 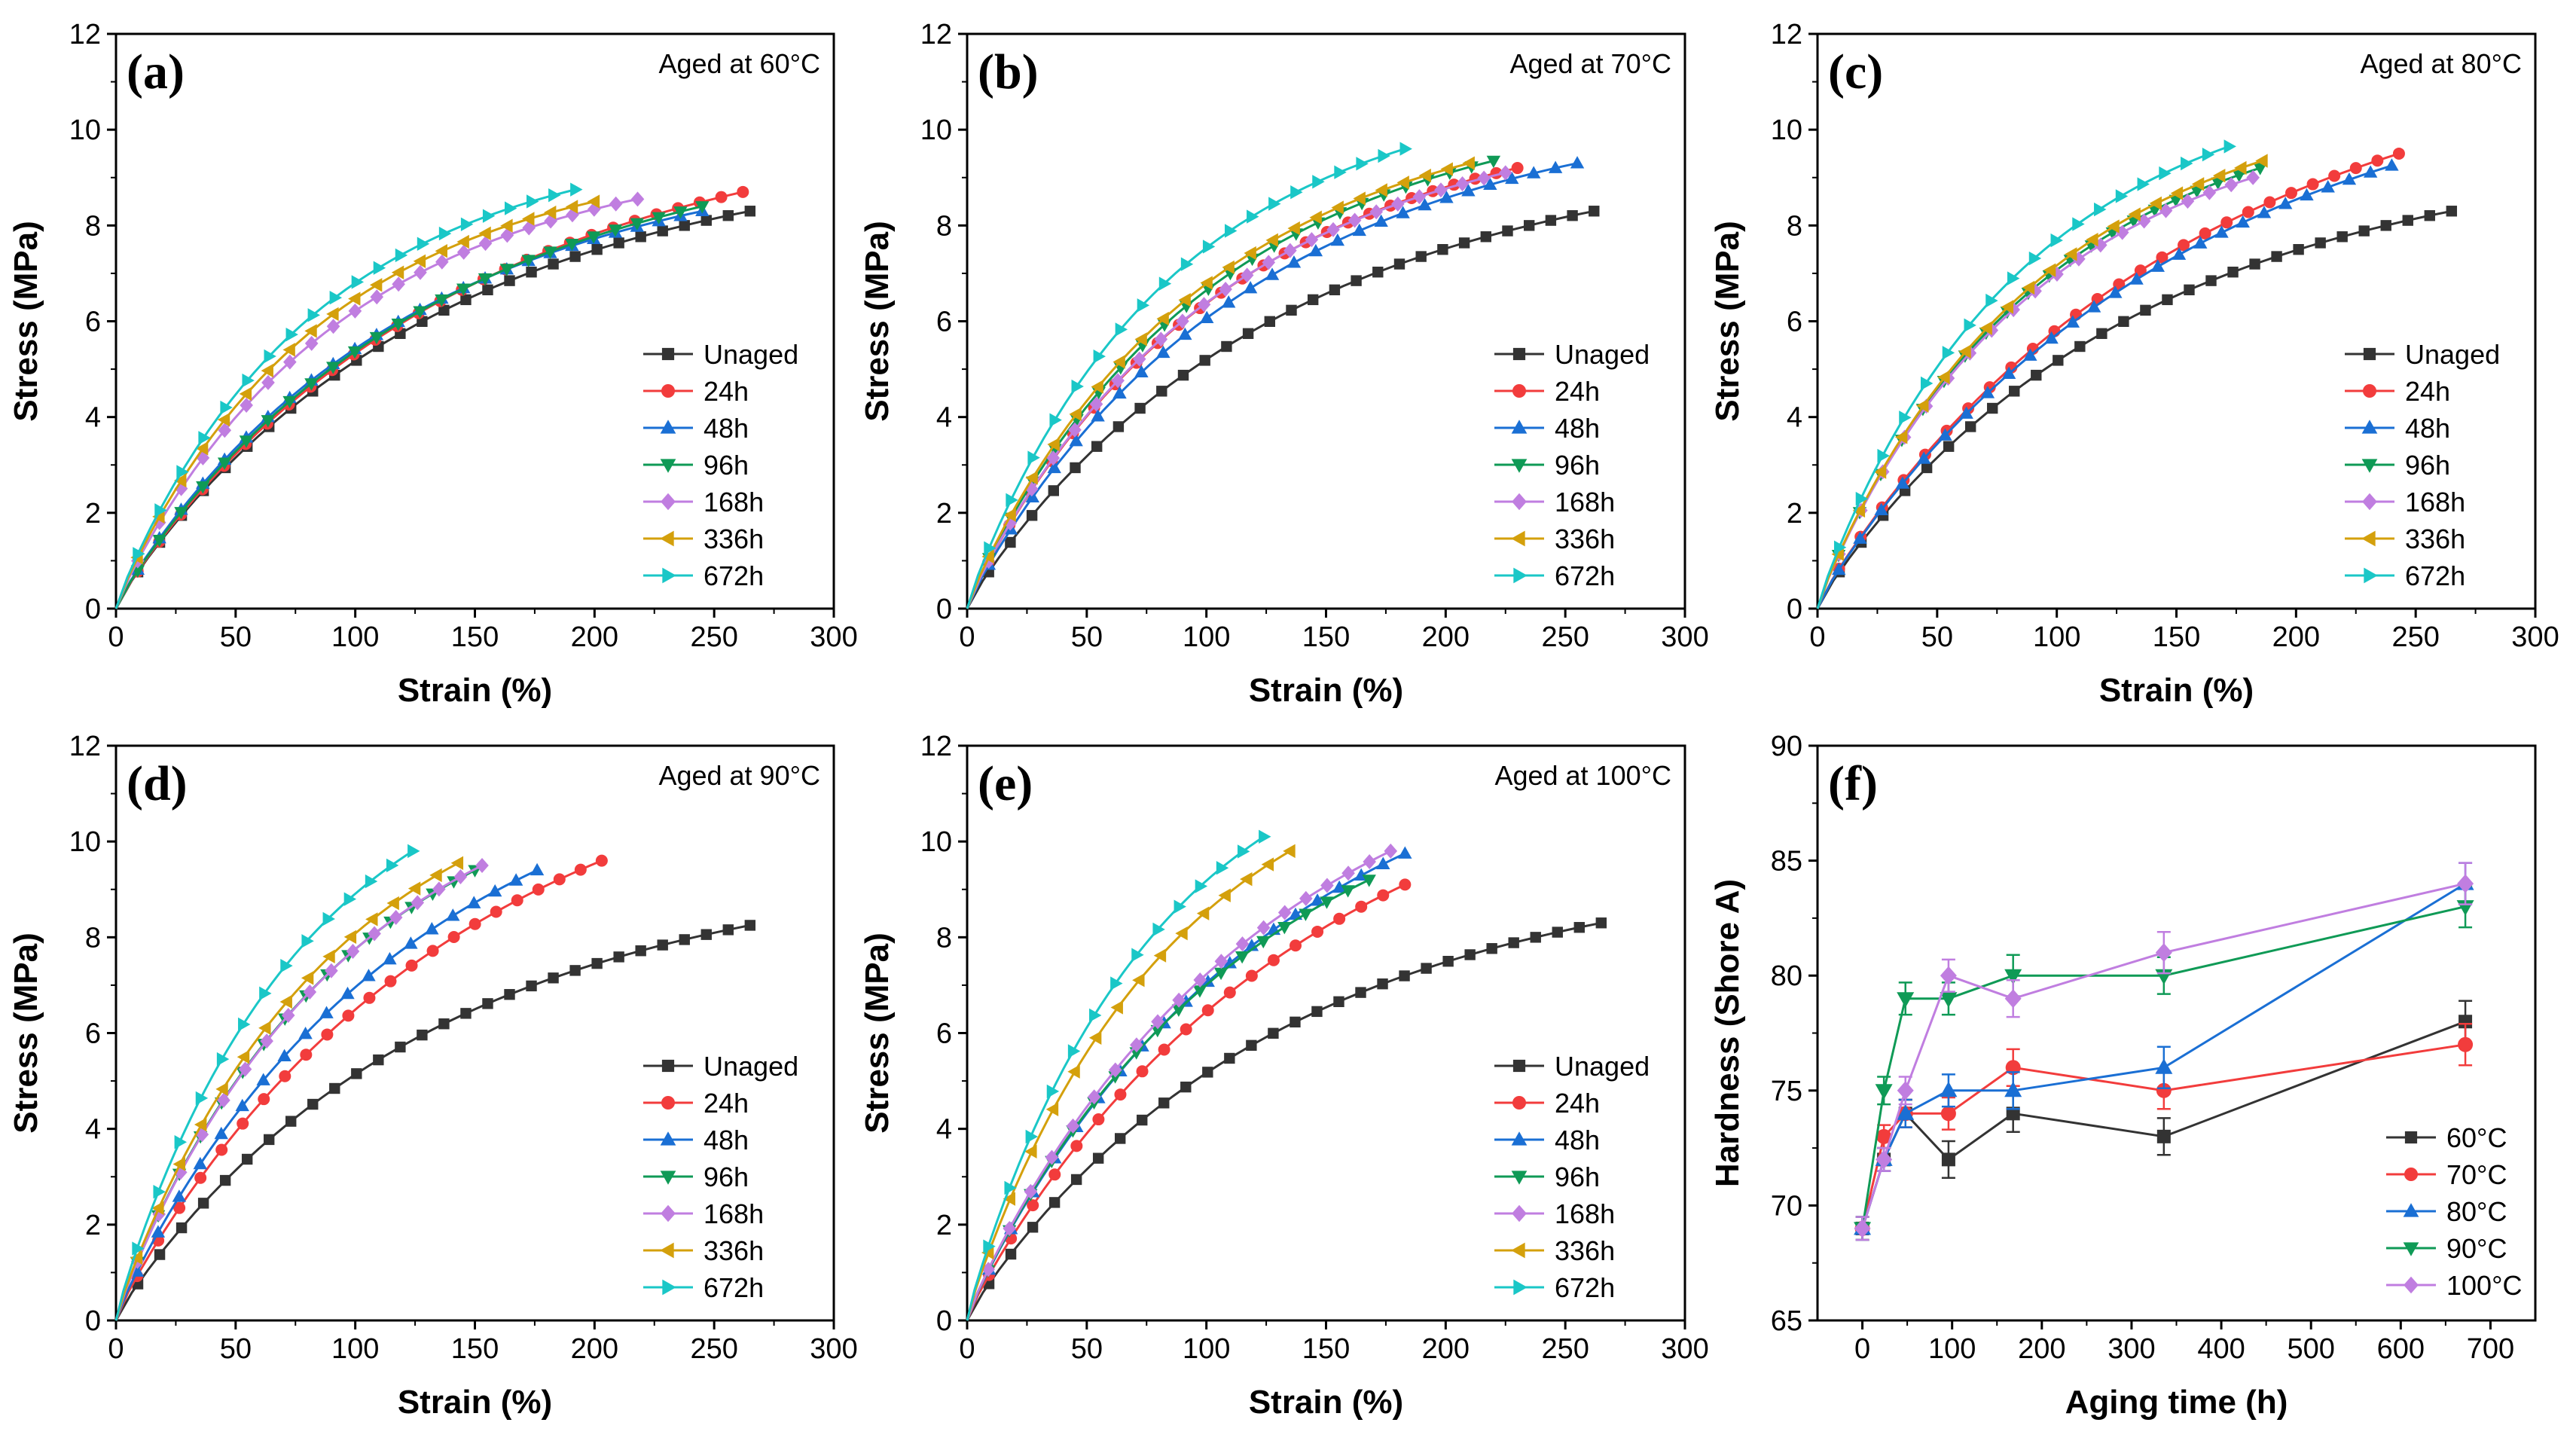 What do you see at coordinates (475, 1349) in the screenshot?
I see `x-tick-label: 150` at bounding box center [475, 1349].